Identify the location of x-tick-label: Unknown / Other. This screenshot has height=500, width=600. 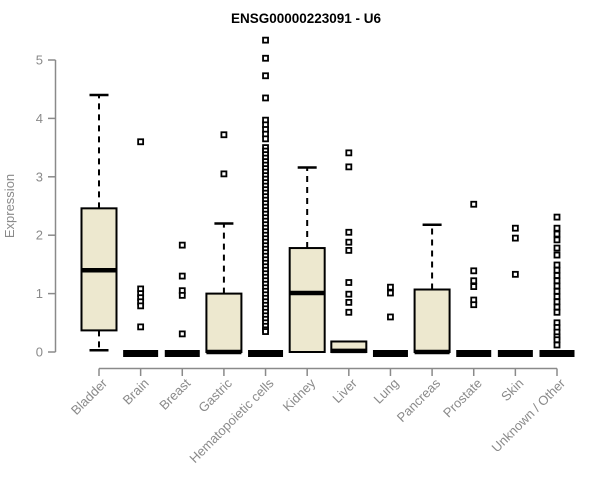
(529, 415).